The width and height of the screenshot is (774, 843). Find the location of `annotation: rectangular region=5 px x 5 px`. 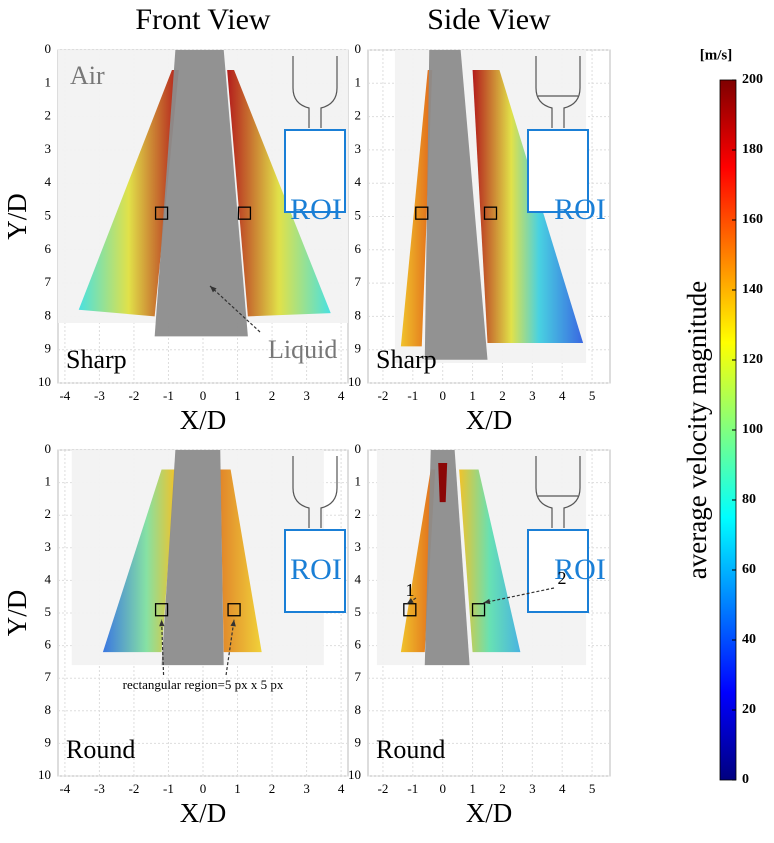

annotation: rectangular region=5 px x 5 px is located at coordinates (203, 684).